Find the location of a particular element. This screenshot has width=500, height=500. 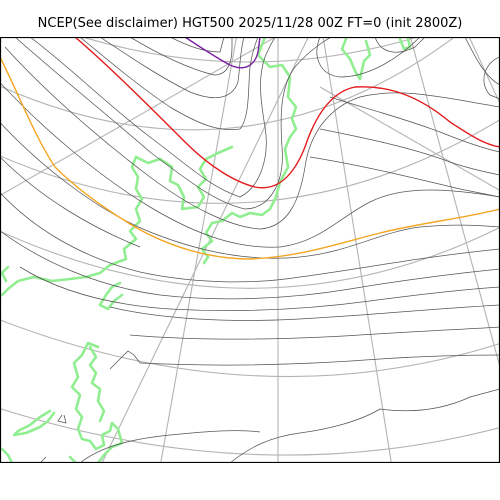

contour-purple is located at coordinates (222, 53).